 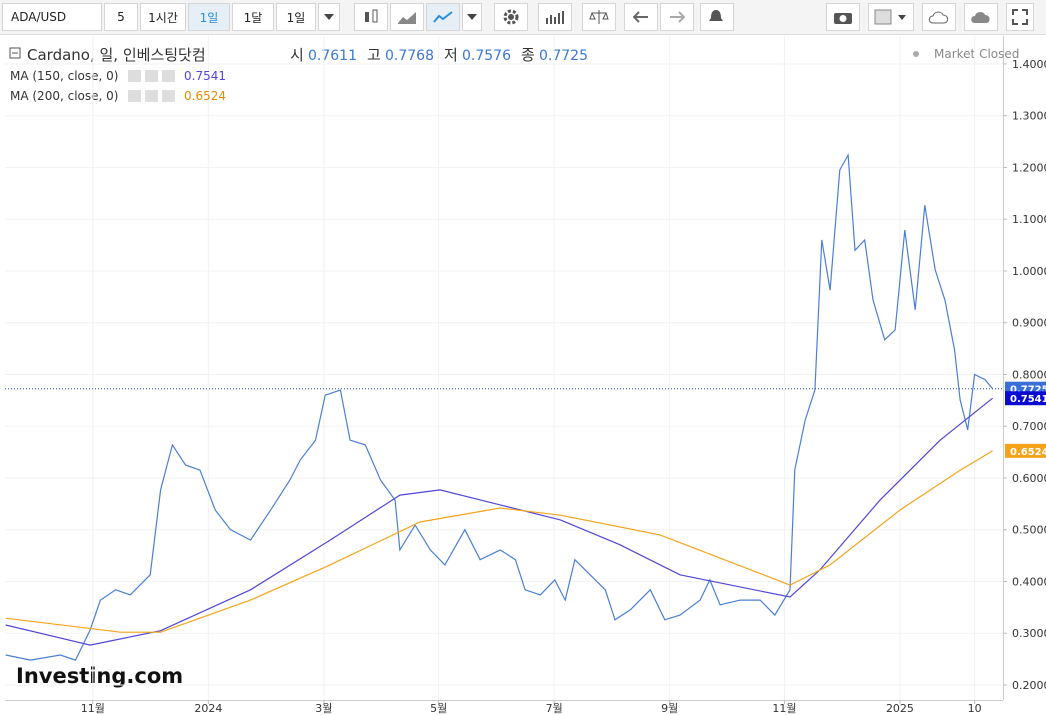 I want to click on x-tick-label: 9월, so click(x=669, y=708).